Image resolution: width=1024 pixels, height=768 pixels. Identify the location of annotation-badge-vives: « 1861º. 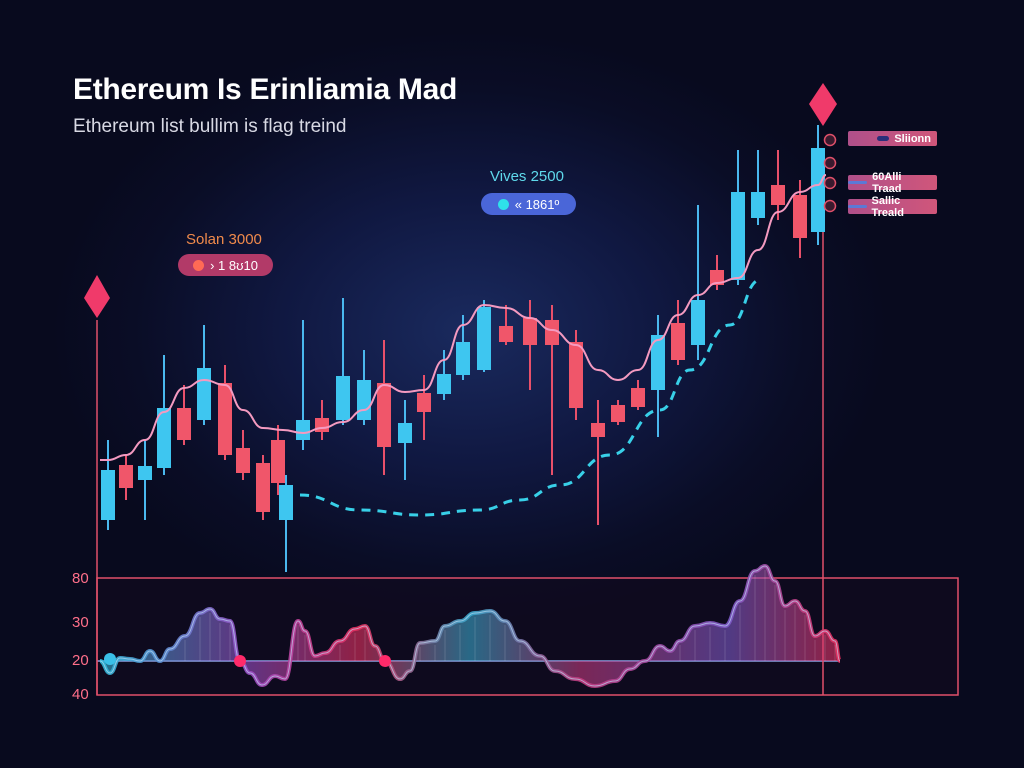
(528, 204).